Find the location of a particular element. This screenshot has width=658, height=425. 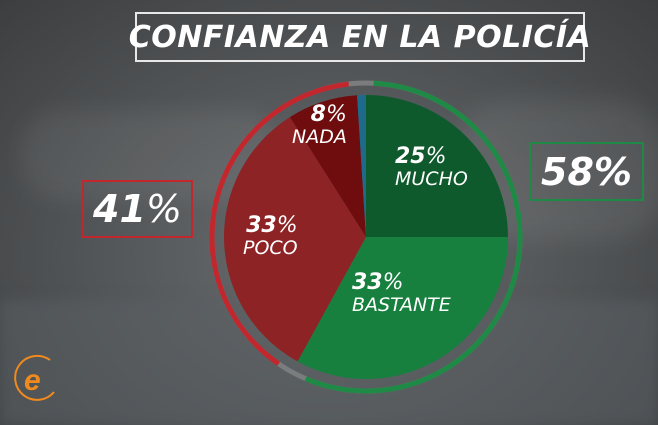

group-ring-arc is located at coordinates (279, 223).